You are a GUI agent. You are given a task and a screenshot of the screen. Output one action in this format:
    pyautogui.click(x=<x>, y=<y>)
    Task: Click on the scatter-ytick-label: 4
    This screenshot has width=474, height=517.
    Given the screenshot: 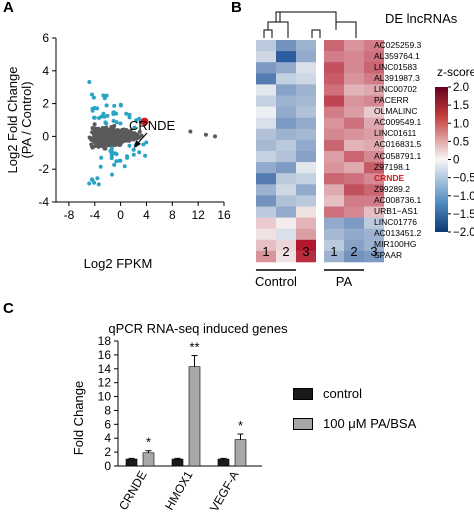 What is the action you would take?
    pyautogui.click(x=45, y=71)
    